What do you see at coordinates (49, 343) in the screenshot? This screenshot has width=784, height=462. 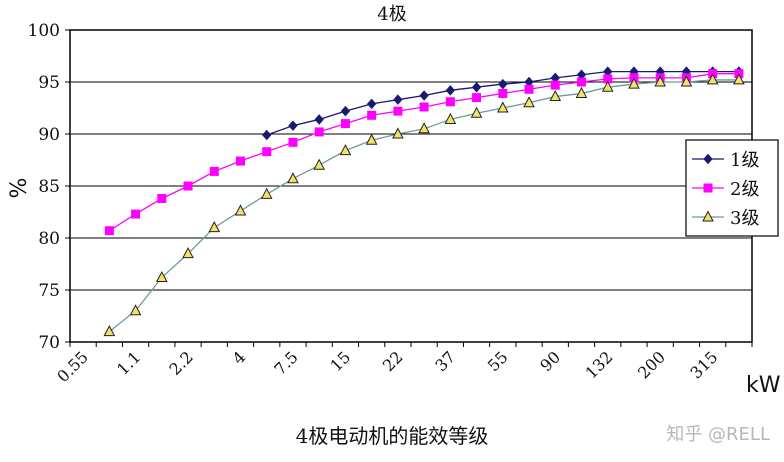 I see `y-tick-label: 70` at bounding box center [49, 343].